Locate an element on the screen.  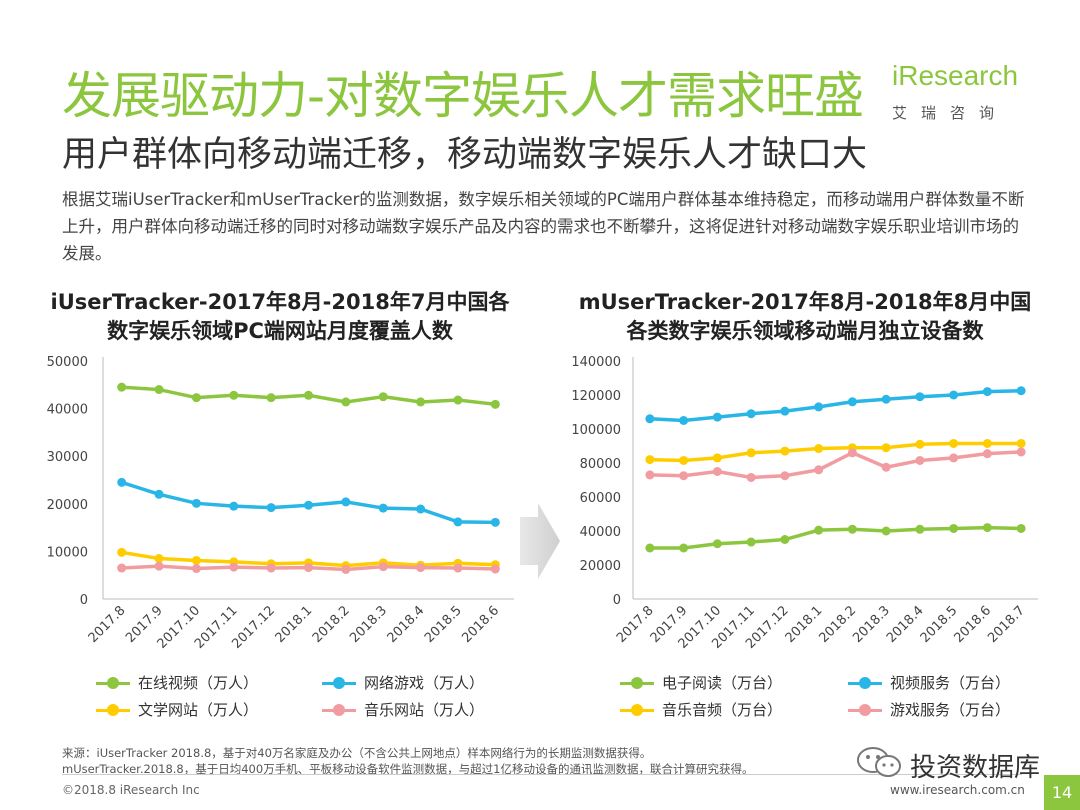
c1-xtick-label: 2018.2 is located at coordinates (331, 624).